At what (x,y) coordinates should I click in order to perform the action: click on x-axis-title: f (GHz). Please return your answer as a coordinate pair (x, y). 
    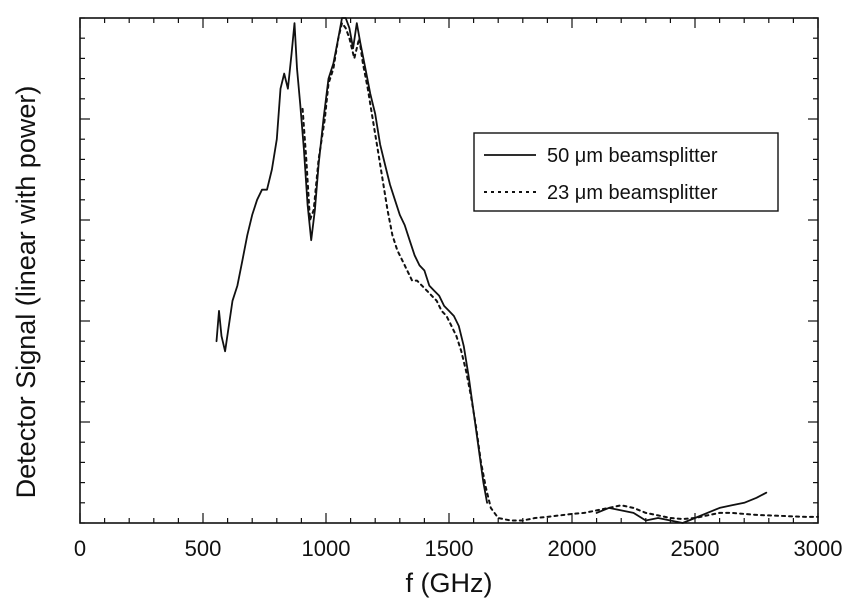
    Looking at the image, I should click on (449, 583).